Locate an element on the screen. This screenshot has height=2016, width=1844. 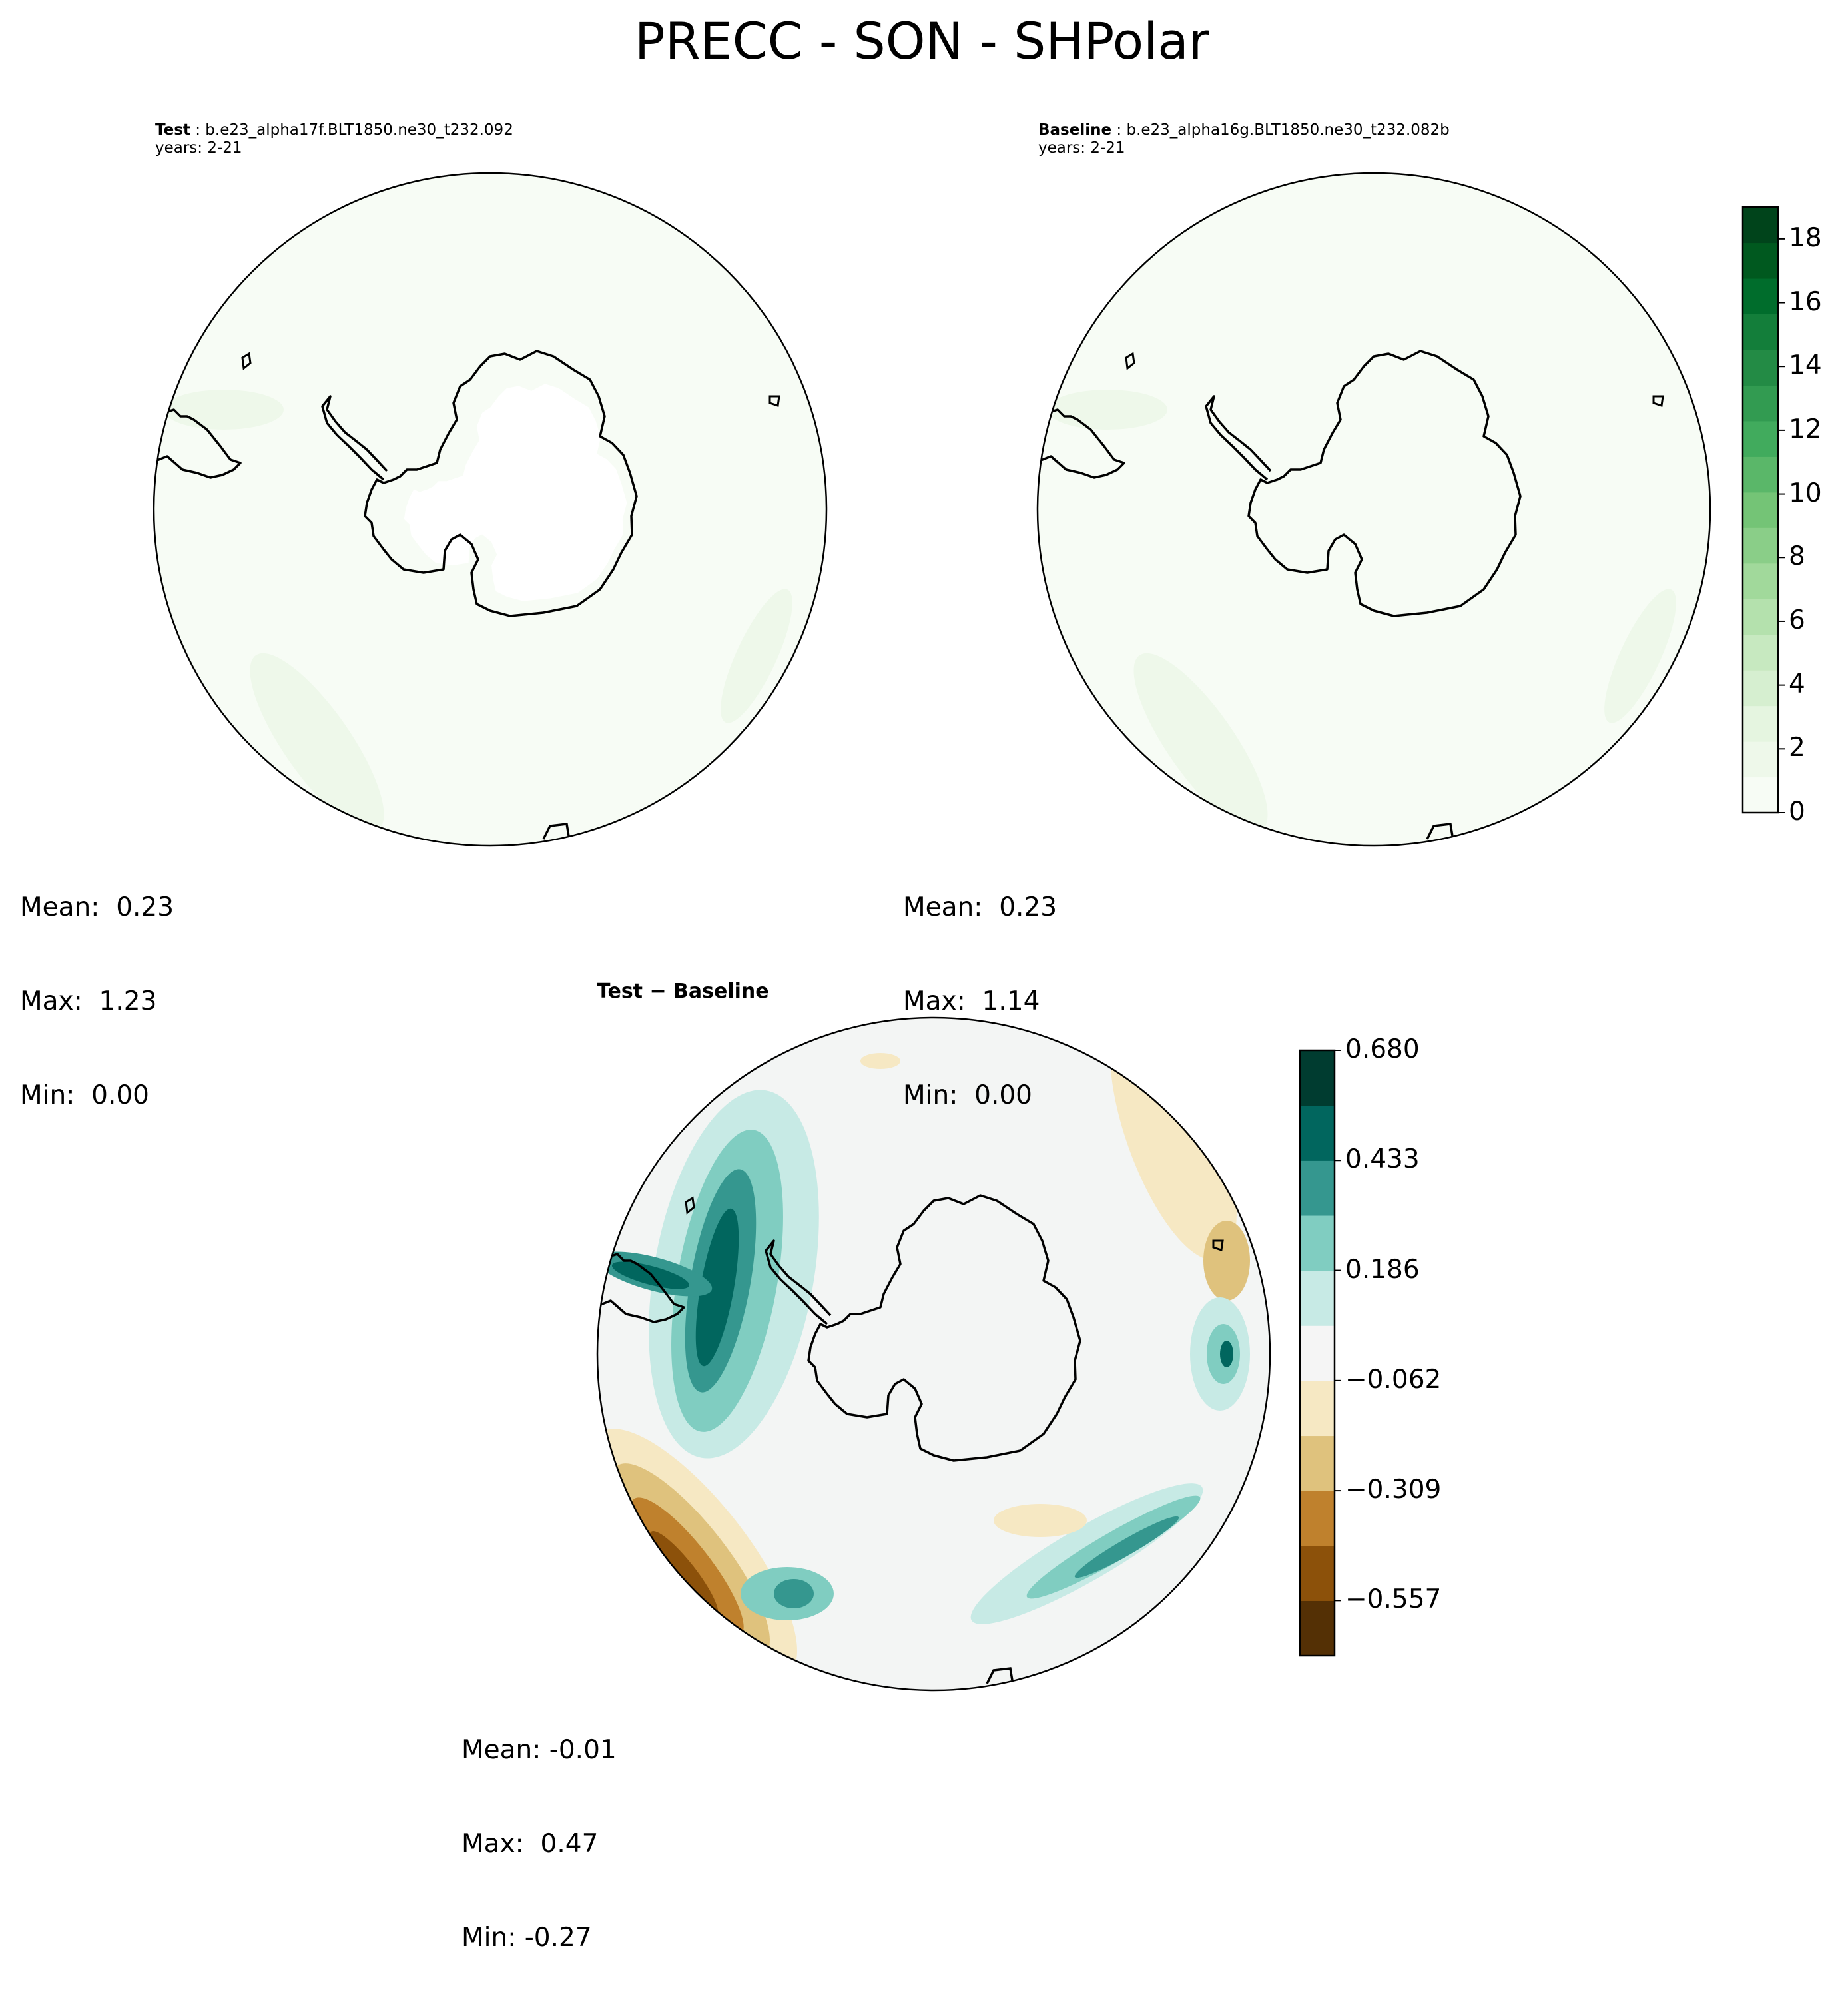
baseline-new-zealand-coastline is located at coordinates (1440, 832).